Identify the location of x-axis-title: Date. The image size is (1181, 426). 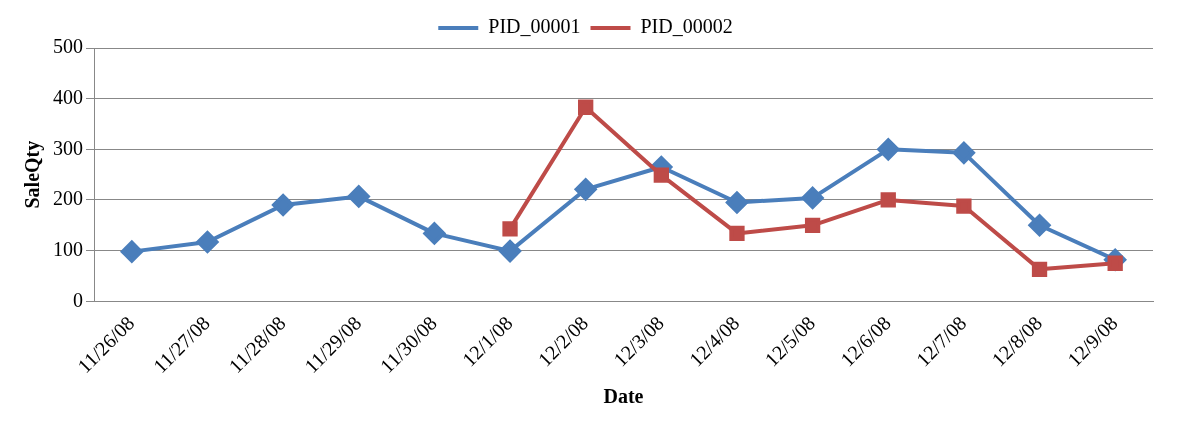
(623, 396).